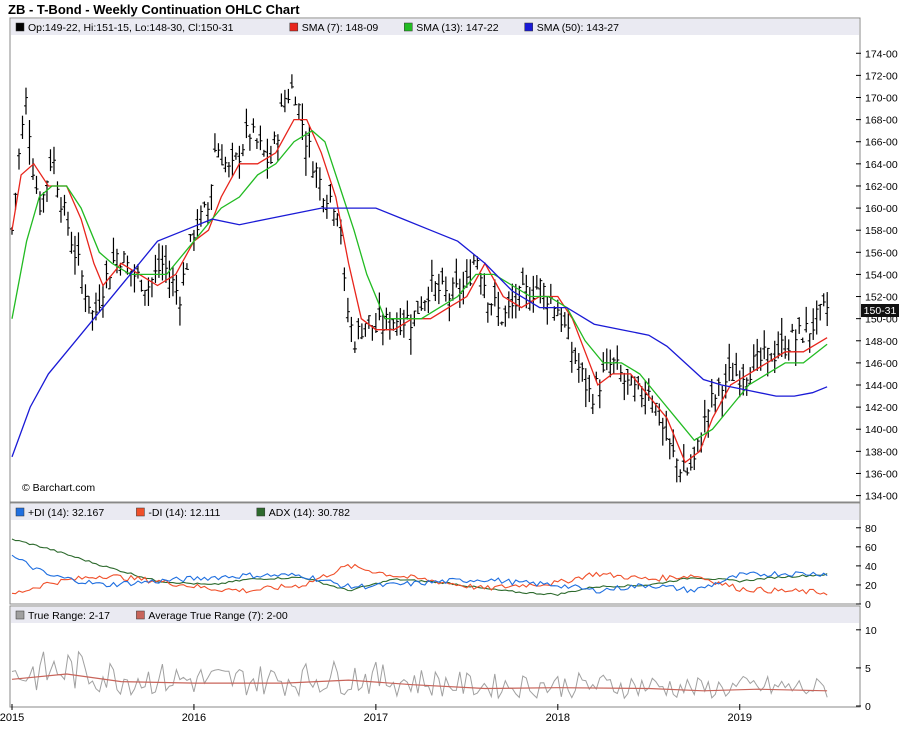 This screenshot has height=748, width=902. What do you see at coordinates (12, 718) in the screenshot?
I see `x-tick-label: 2015` at bounding box center [12, 718].